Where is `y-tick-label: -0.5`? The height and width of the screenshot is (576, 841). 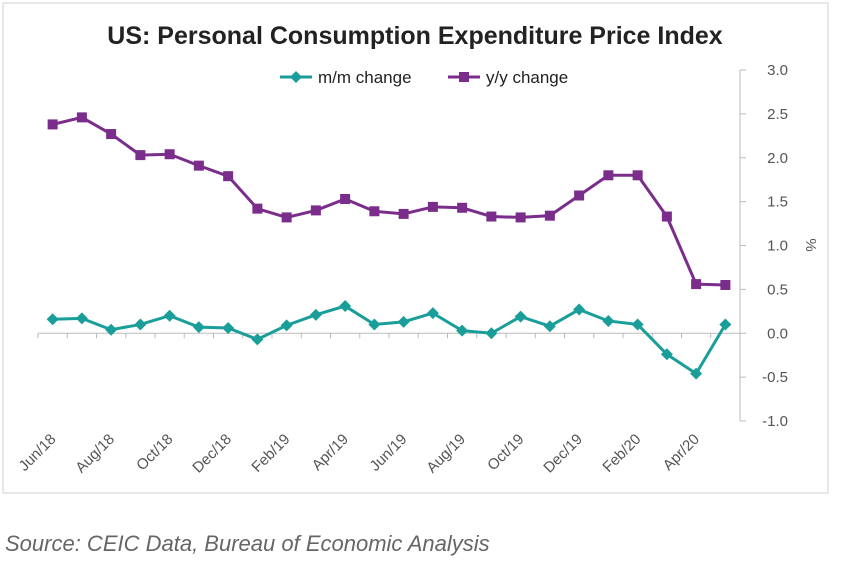 y-tick-label: -0.5 is located at coordinates (775, 377).